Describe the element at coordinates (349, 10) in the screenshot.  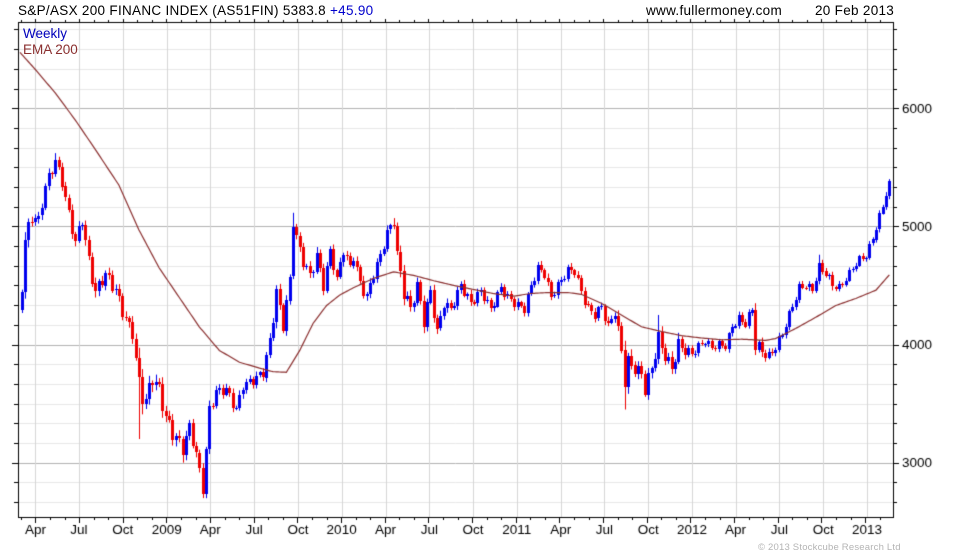
I see `price-change: +45.90` at that location.